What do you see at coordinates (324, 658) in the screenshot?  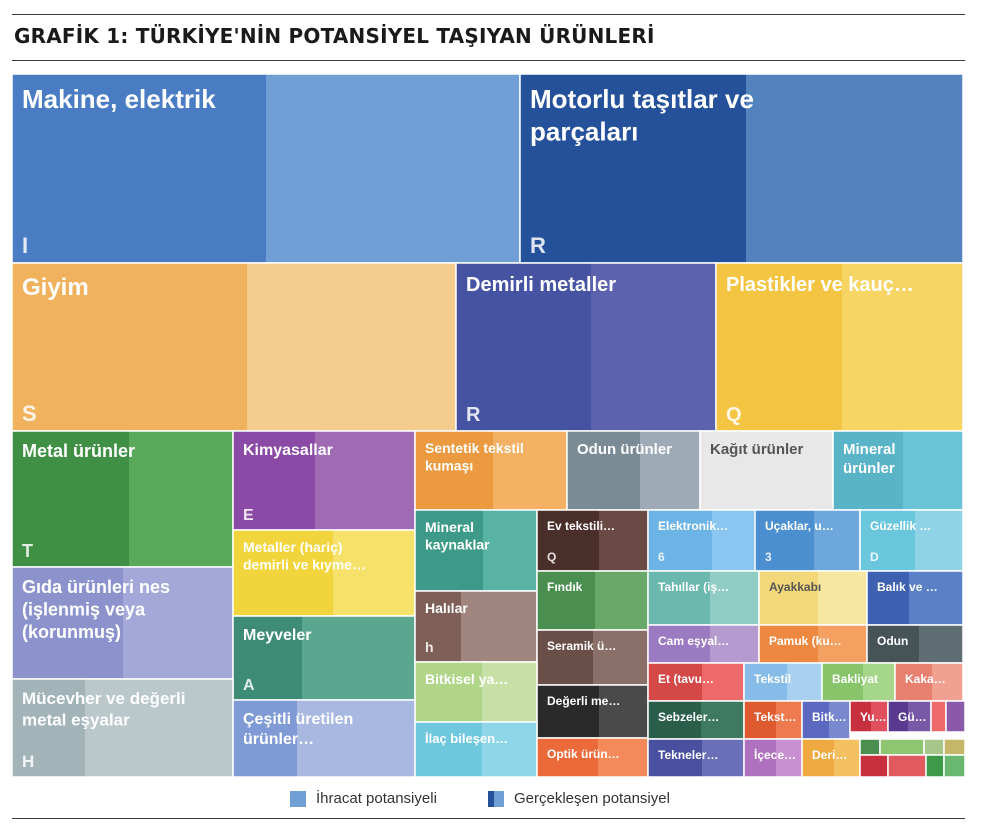 I see `tile-meyveler: Meyveler A` at bounding box center [324, 658].